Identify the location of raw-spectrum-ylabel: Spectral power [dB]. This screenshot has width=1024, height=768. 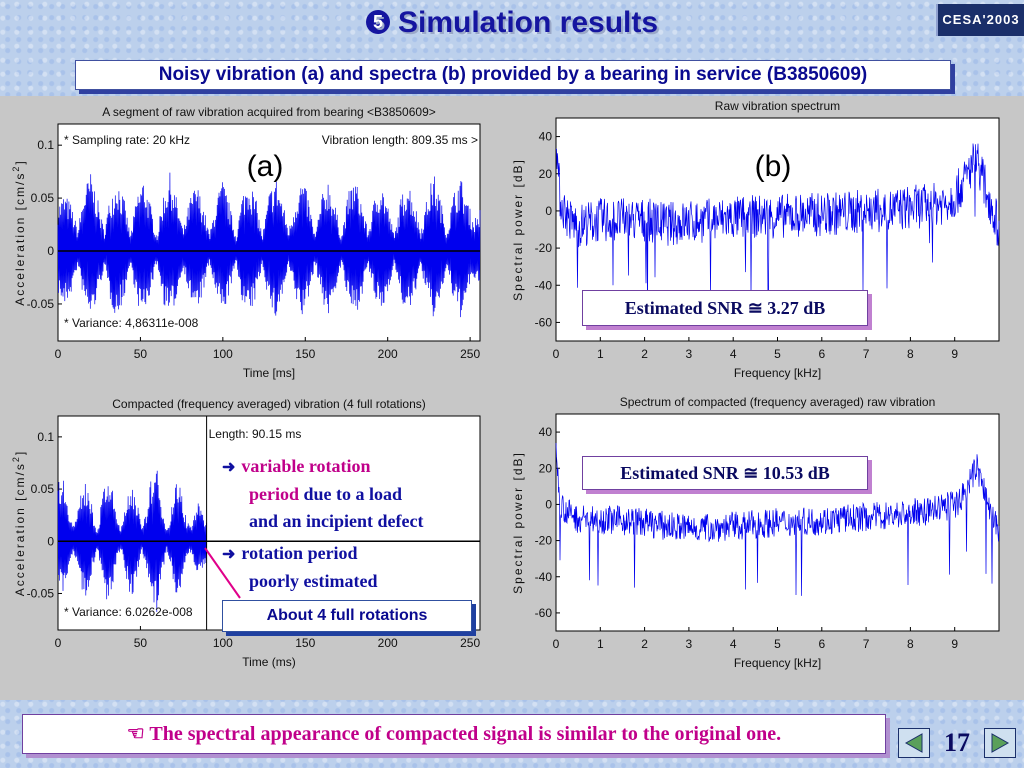
(518, 229).